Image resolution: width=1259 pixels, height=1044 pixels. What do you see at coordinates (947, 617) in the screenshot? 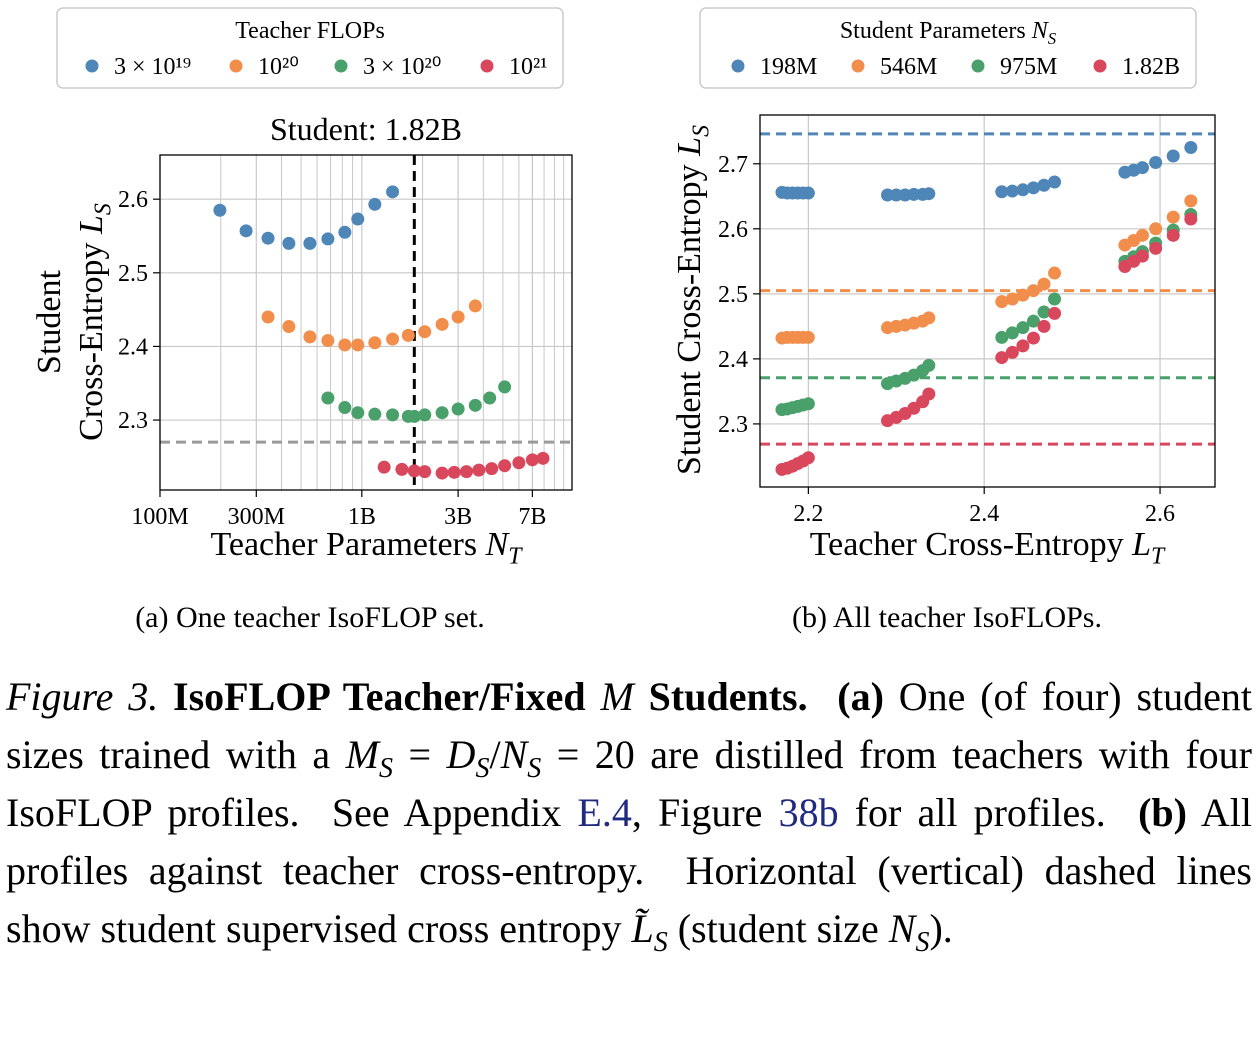
I see `subcaption: (b) All teacher IsoFLOPs.` at bounding box center [947, 617].